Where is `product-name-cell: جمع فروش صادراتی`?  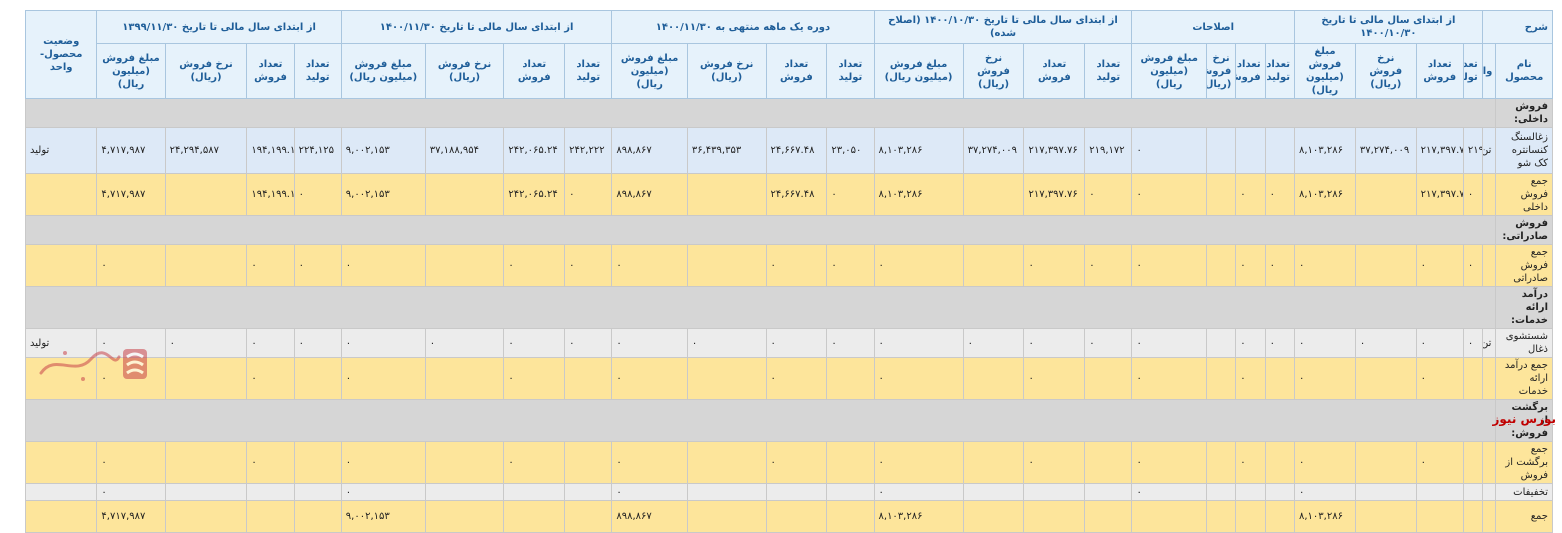
product-name-cell: جمع فروش صادراتی is located at coordinates (1524, 265).